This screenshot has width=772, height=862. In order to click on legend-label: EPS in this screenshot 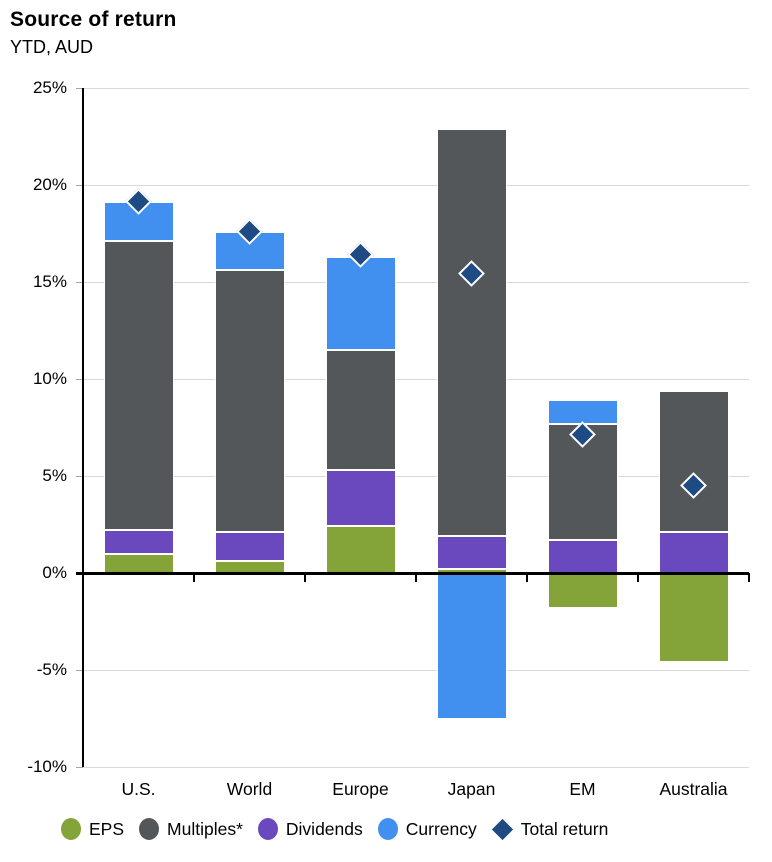, I will do `click(107, 828)`.